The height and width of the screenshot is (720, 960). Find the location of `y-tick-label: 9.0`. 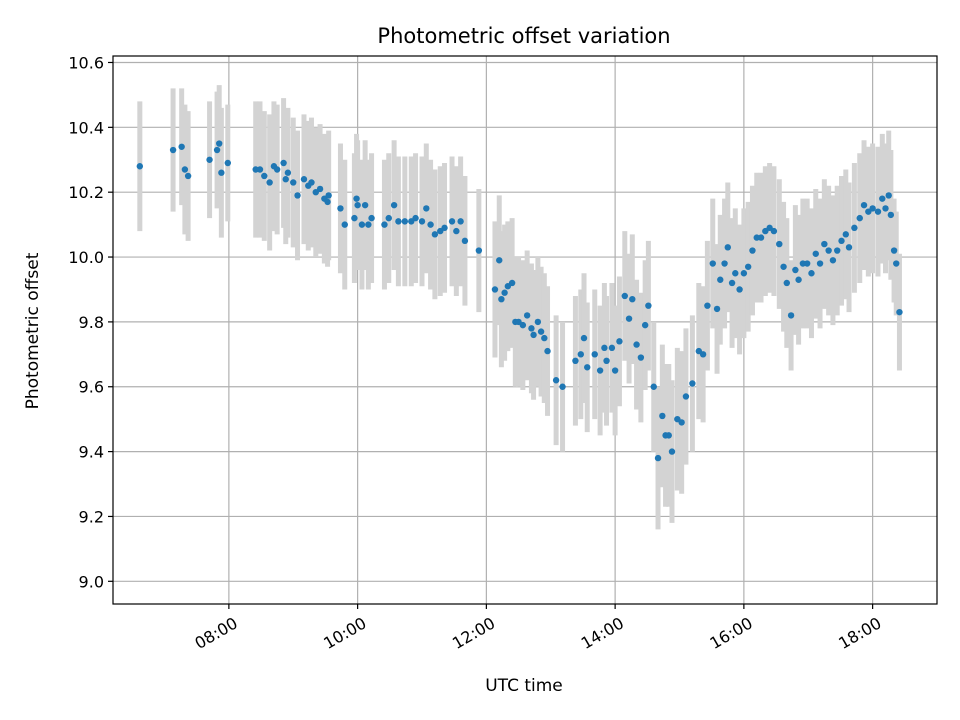

y-tick-label: 9.0 is located at coordinates (91, 581).